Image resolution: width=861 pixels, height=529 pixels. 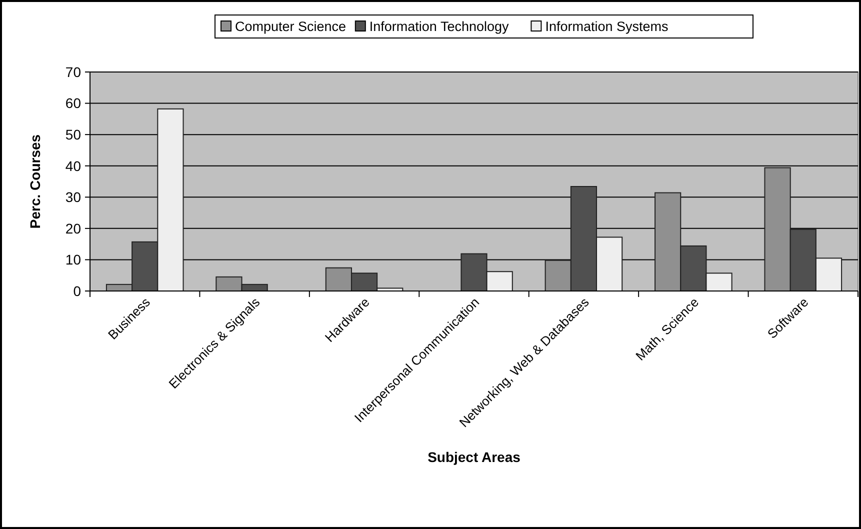 I want to click on y-tick-label: 50, so click(x=73, y=134).